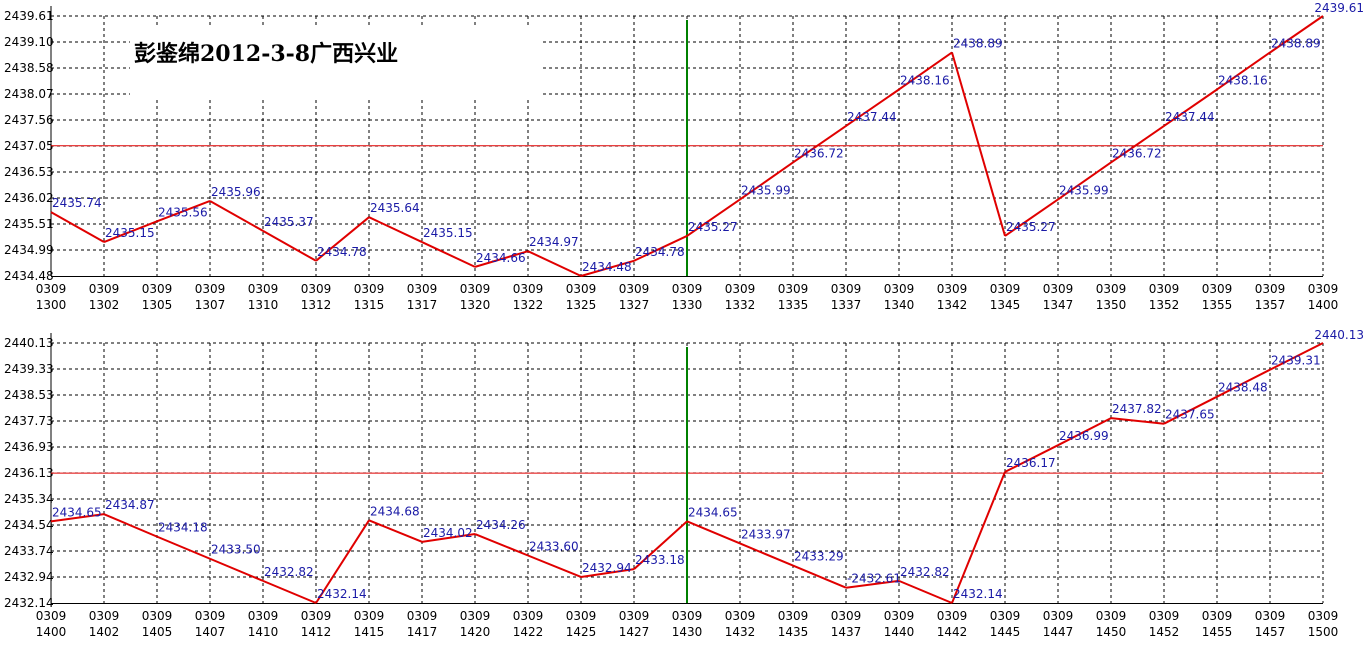  Describe the element at coordinates (1296, 361) in the screenshot. I see `data-point-label: 2439.31` at that location.